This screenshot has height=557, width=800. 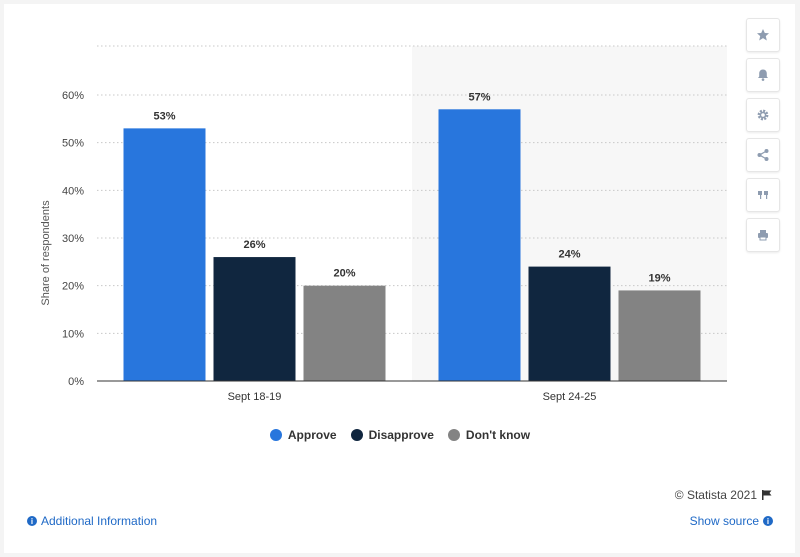 I want to click on print-button, so click(x=763, y=235).